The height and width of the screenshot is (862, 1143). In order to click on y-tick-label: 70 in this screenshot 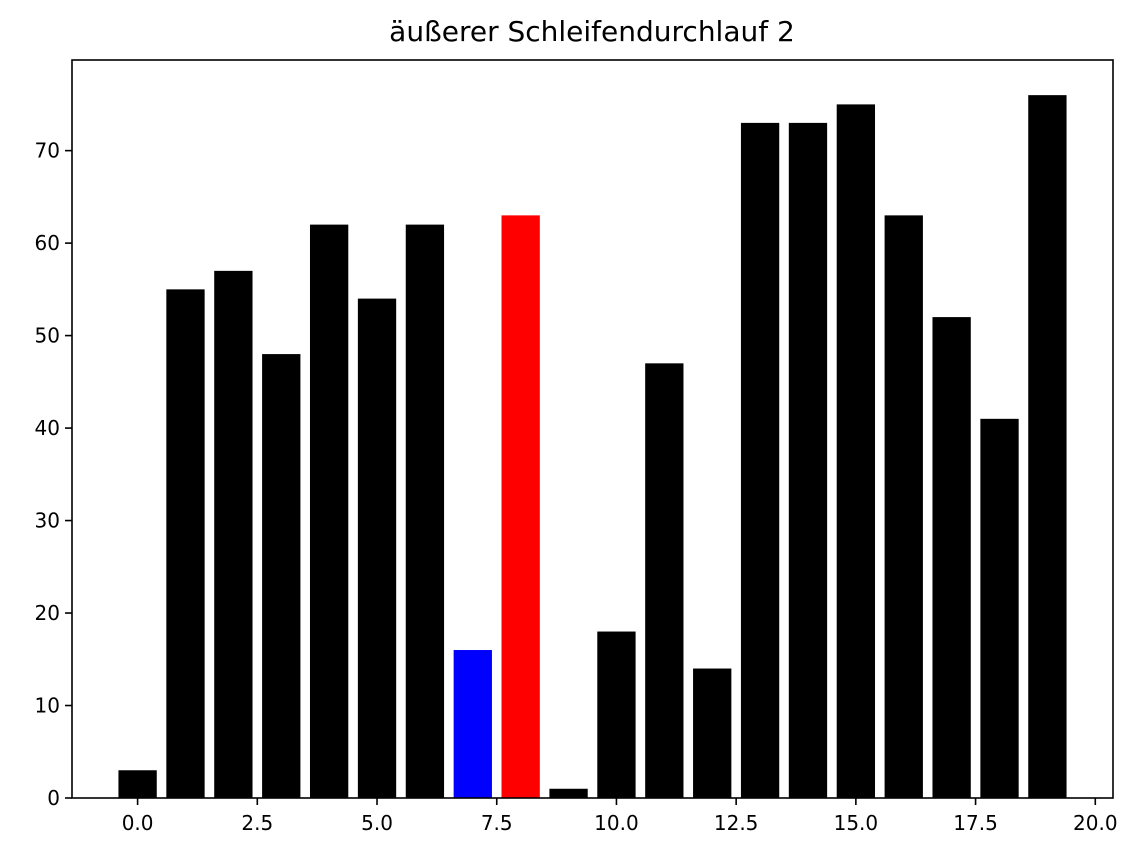, I will do `click(47, 151)`.